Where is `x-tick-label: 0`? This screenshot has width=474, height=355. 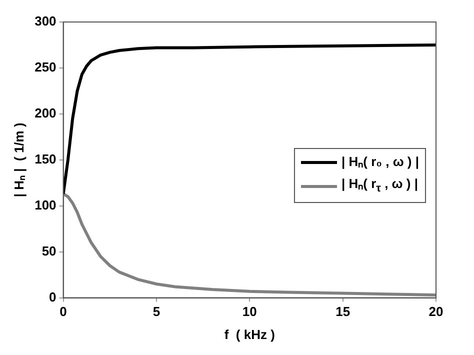
x-tick-label: 0 is located at coordinates (63, 312).